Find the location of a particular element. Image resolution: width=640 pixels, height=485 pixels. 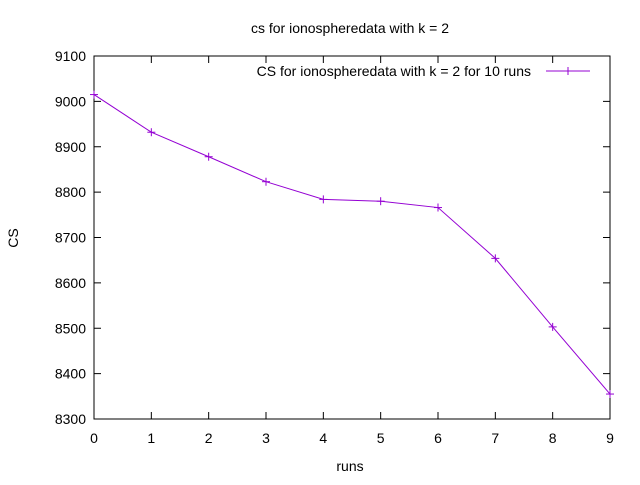

y-tick-label: 9100 is located at coordinates (70, 56).